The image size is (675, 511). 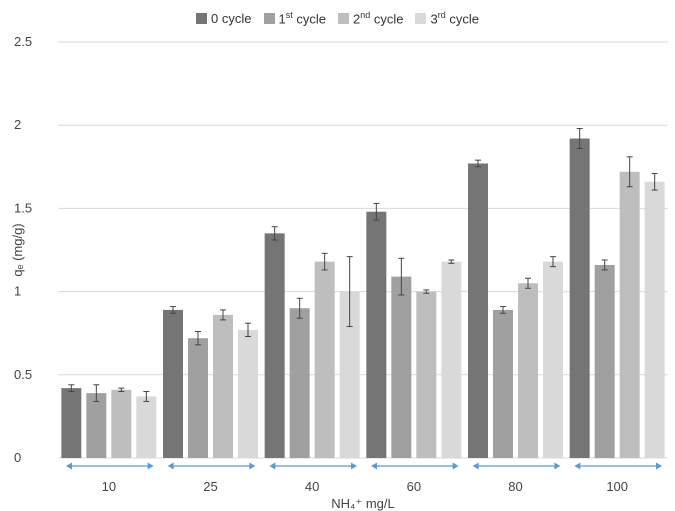 I want to click on chart-legend: 0 cycle 1st cycle 2nd cycle 3rd cycle, so click(x=337, y=18).